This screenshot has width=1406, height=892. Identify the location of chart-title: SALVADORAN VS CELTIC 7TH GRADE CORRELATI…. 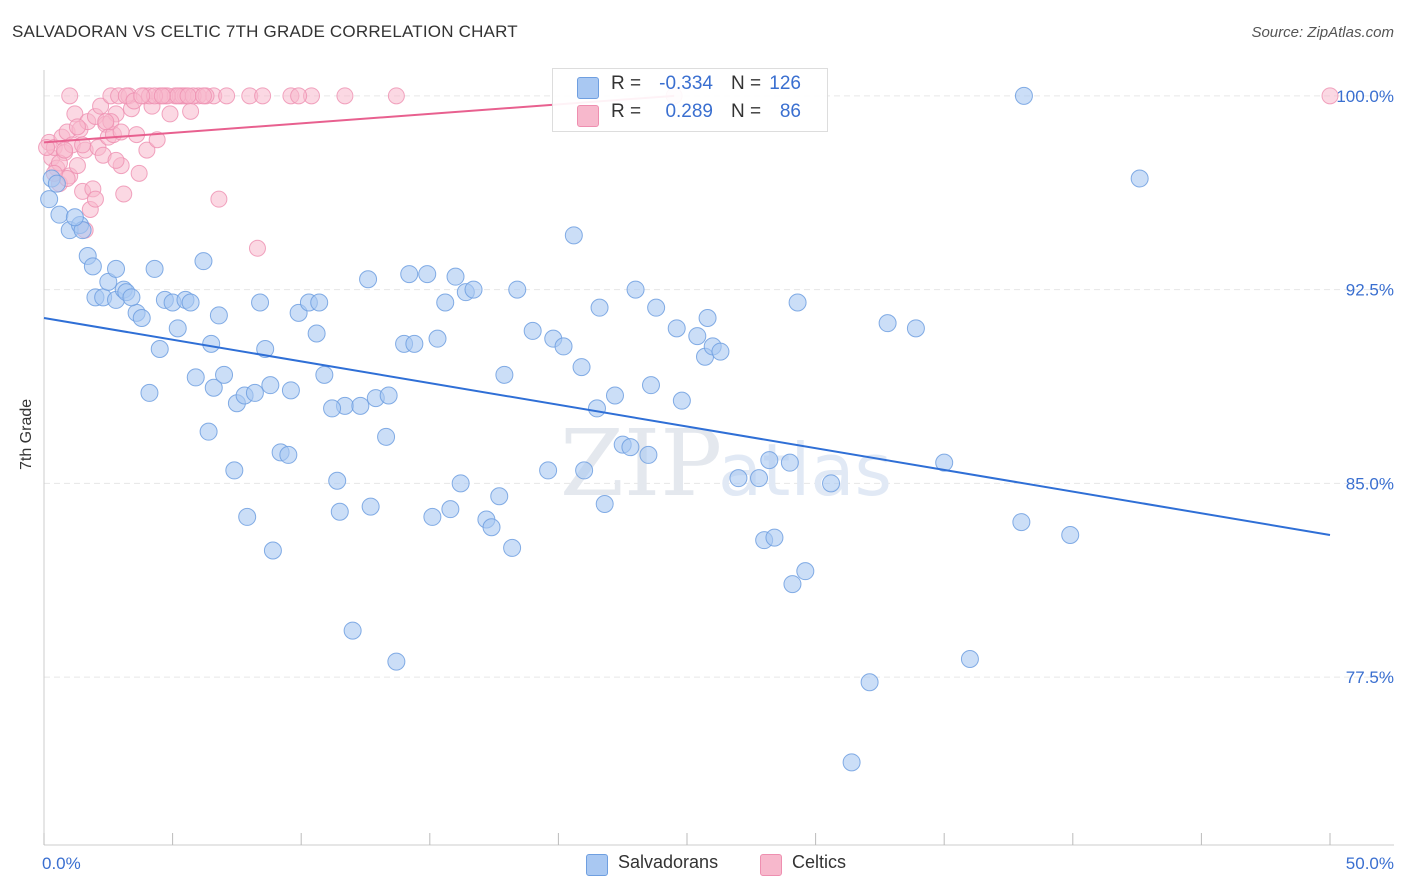
(265, 31).